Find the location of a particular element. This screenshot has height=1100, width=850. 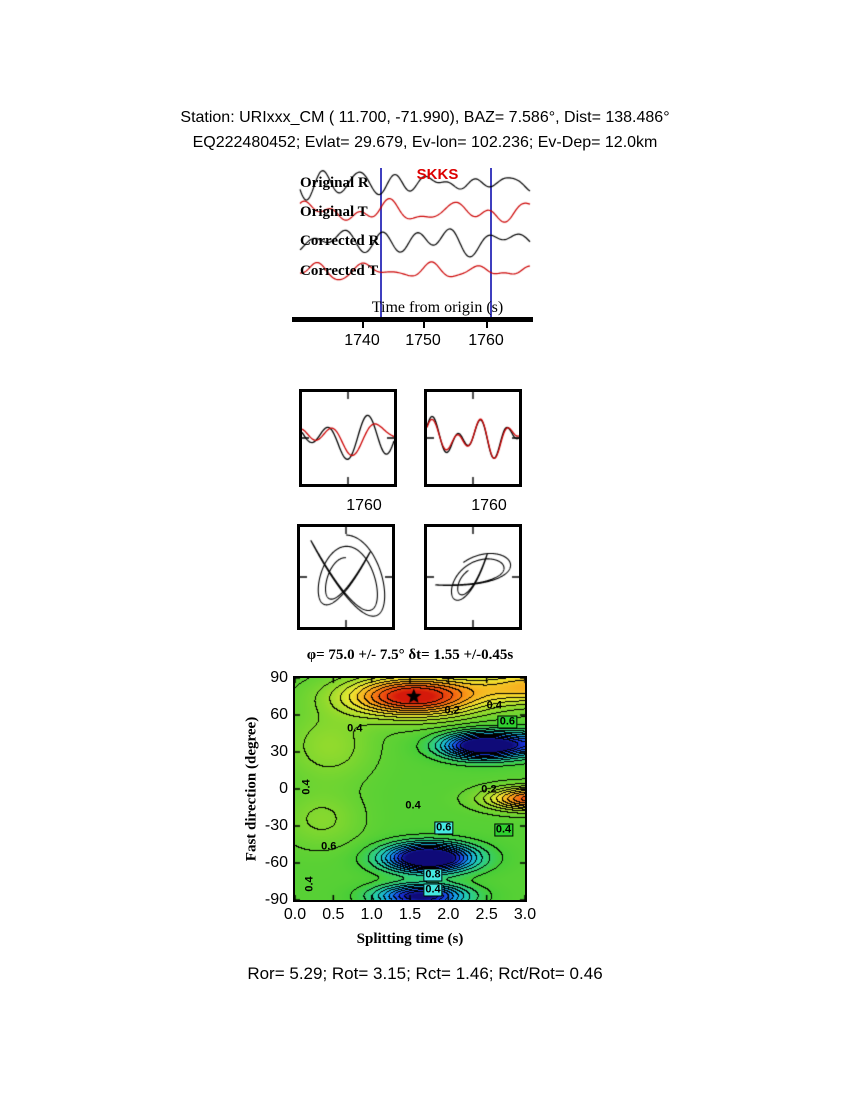

misfit-ytick-label: -90 is located at coordinates (276, 899).